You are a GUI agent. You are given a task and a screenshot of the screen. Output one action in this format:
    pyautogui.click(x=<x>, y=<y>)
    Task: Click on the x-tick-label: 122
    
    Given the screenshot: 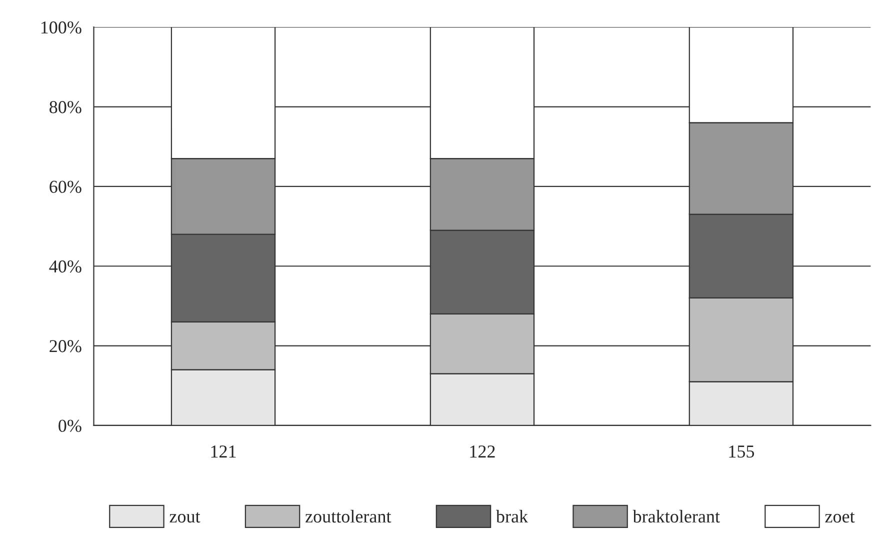 What is the action you would take?
    pyautogui.click(x=482, y=451)
    